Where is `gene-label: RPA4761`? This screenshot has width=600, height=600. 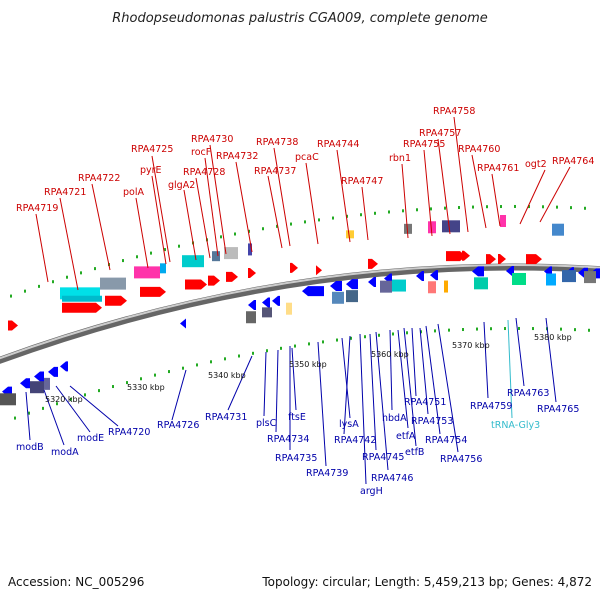
gene-label: RPA4761 is located at coordinates (498, 168).